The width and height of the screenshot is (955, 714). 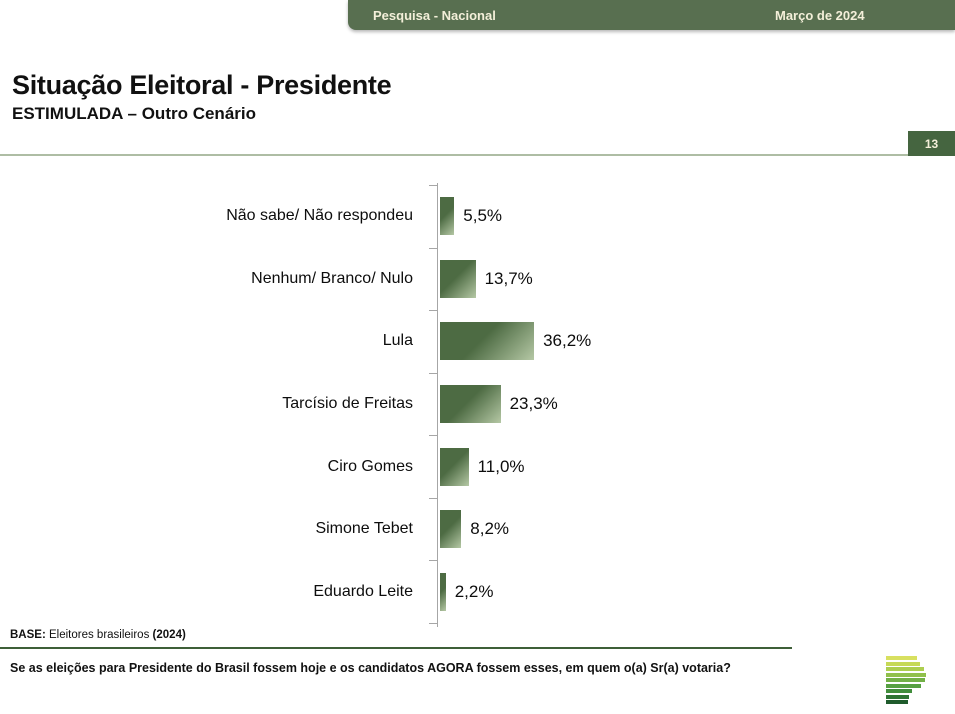 What do you see at coordinates (501, 466) in the screenshot?
I see `value-label: 11,0%` at bounding box center [501, 466].